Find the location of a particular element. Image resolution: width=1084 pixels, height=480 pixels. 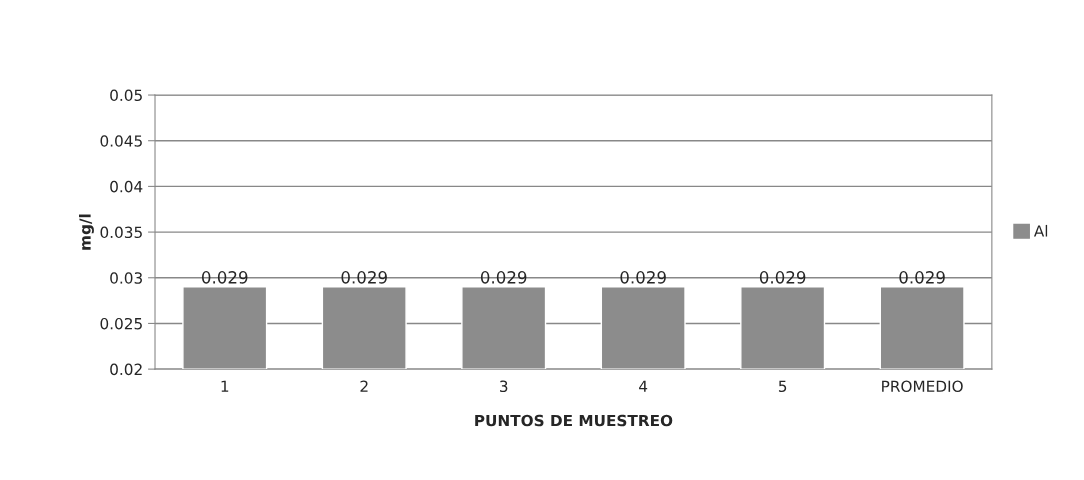

y-tick-label: 0.02 is located at coordinates (126, 369).